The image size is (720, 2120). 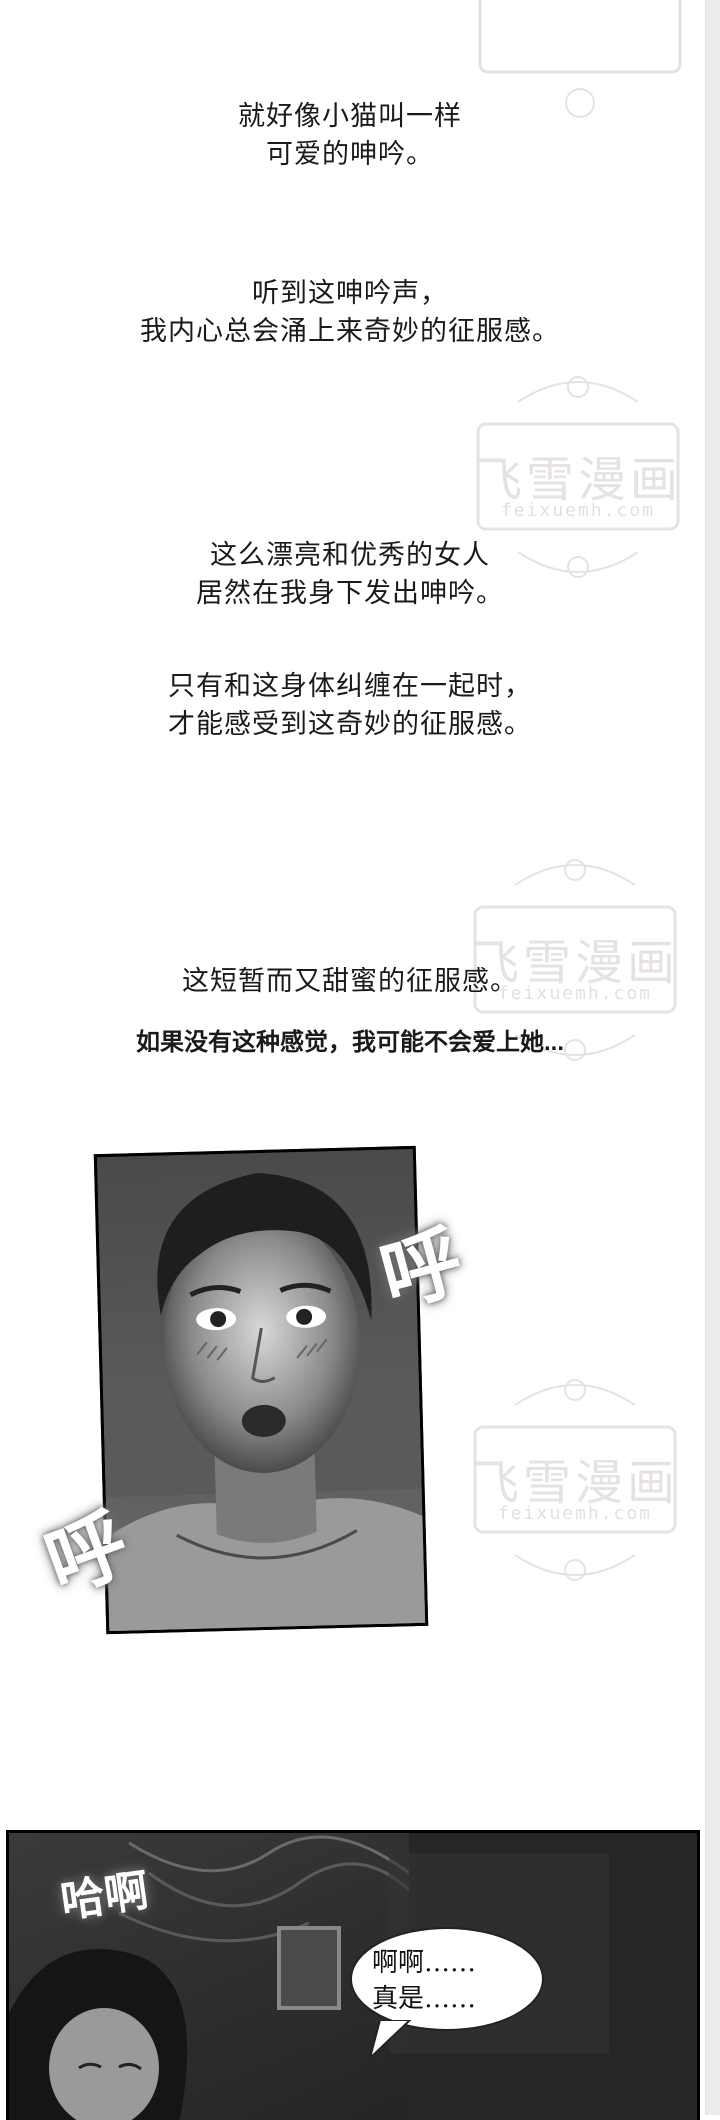 I want to click on man-illustration, so click(x=262, y=1391).